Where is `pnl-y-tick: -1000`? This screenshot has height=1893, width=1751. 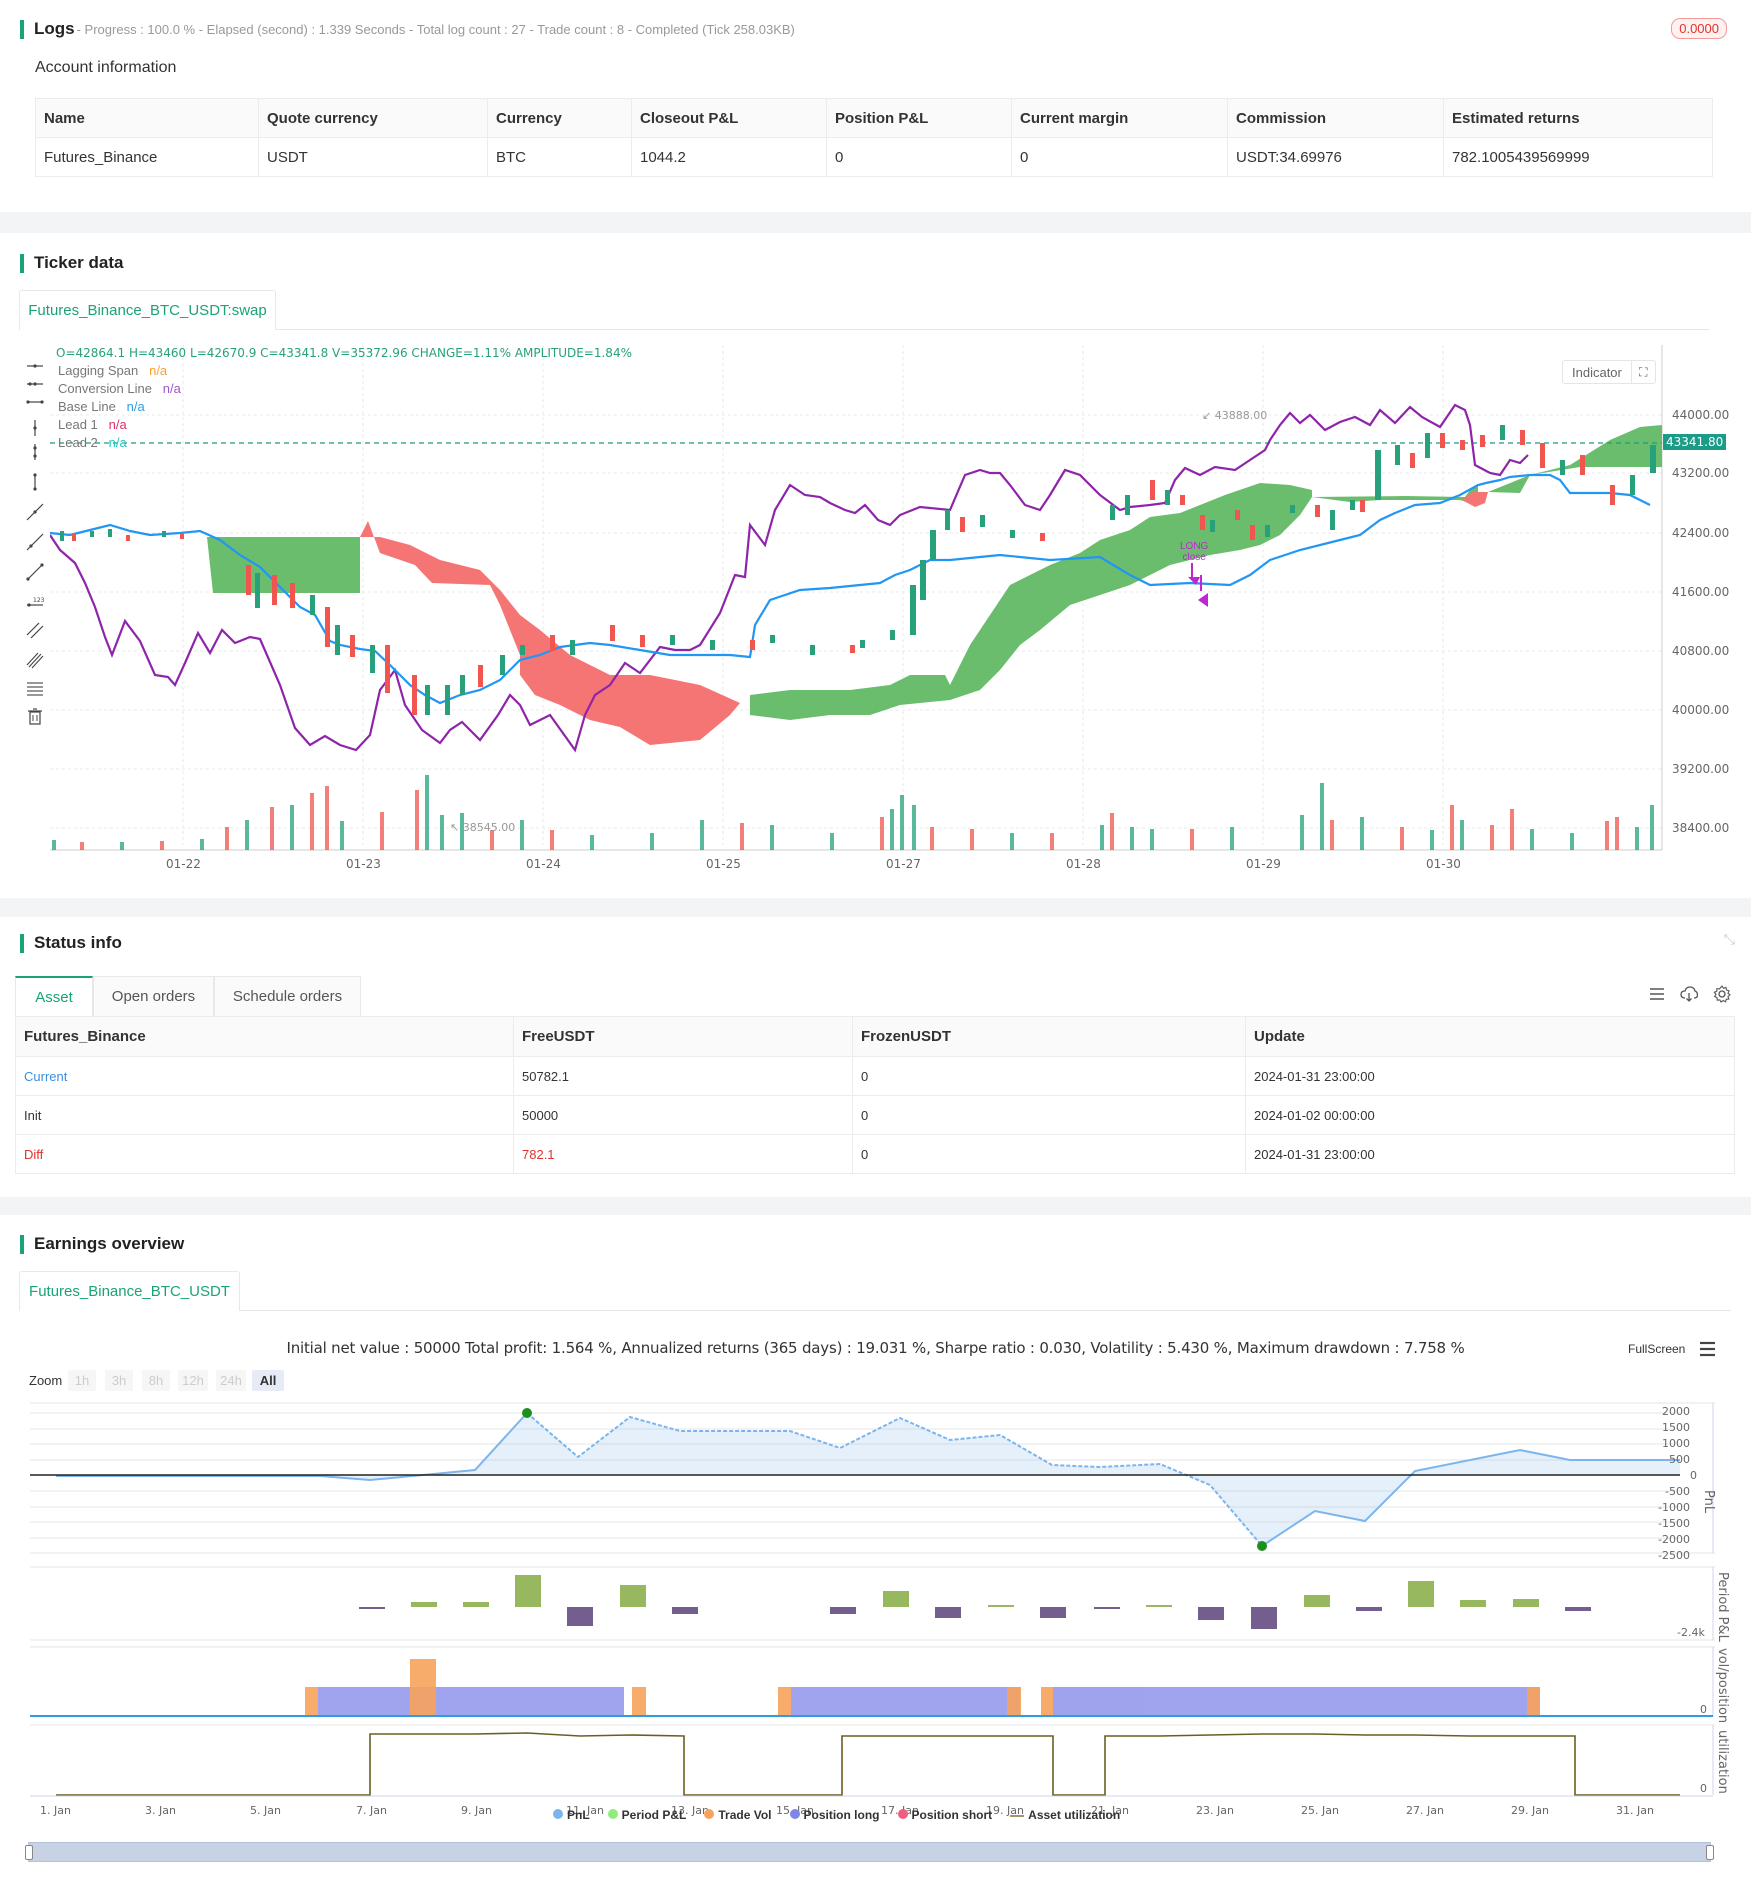 pnl-y-tick: -1000 is located at coordinates (1674, 1507).